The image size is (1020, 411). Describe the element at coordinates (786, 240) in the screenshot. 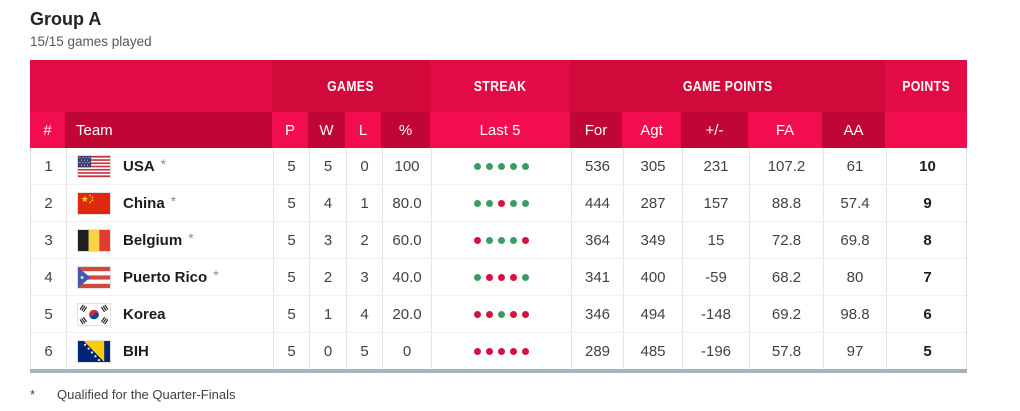

I see `fa-cell: 72.8` at that location.